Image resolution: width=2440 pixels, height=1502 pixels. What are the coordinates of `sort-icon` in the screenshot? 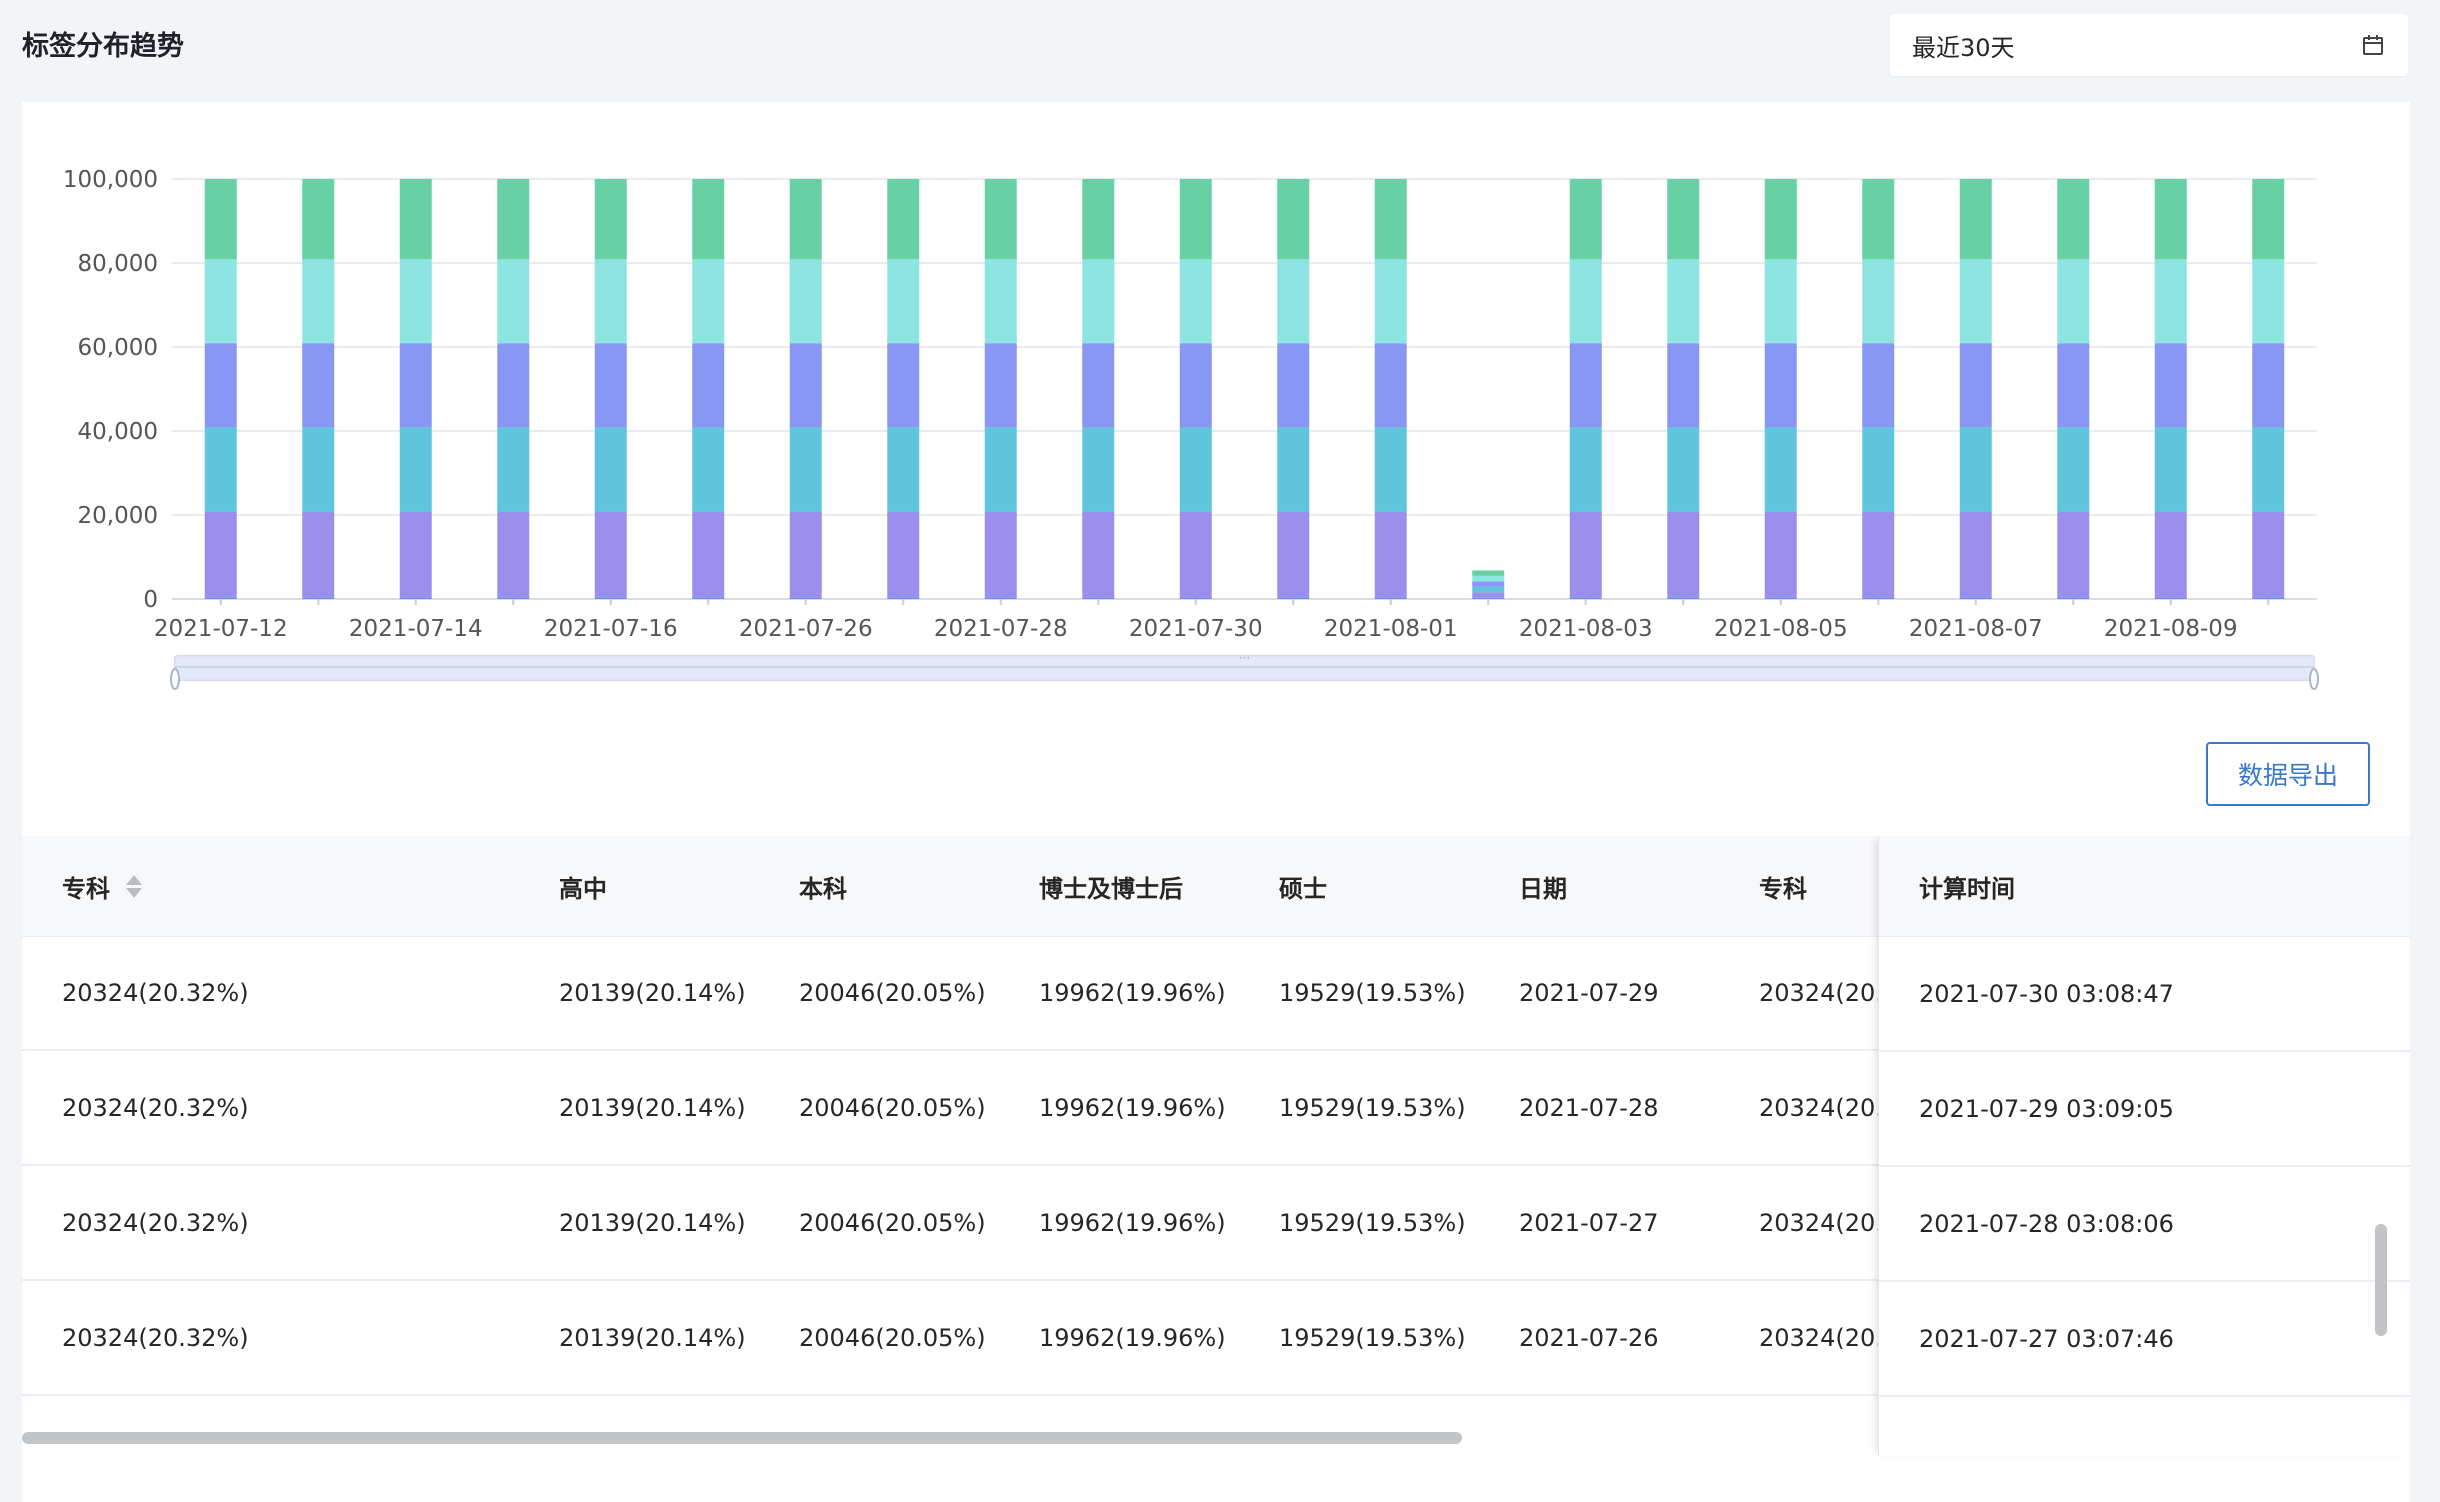 It's located at (134, 886).